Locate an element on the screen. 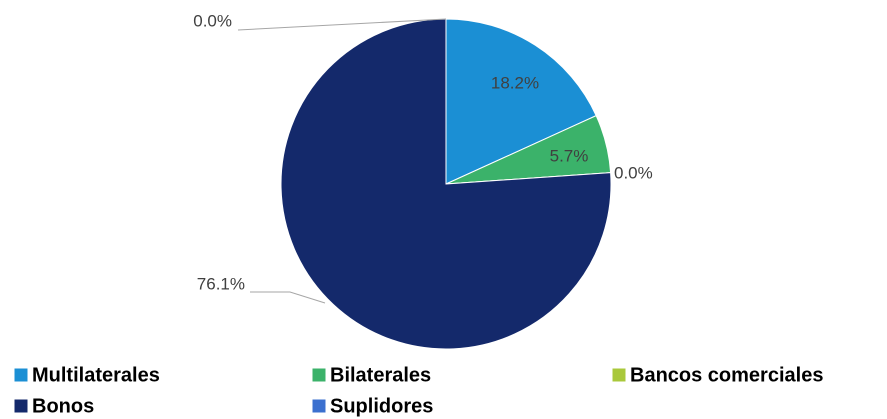  legend-label: Bancos comerciales is located at coordinates (726, 375).